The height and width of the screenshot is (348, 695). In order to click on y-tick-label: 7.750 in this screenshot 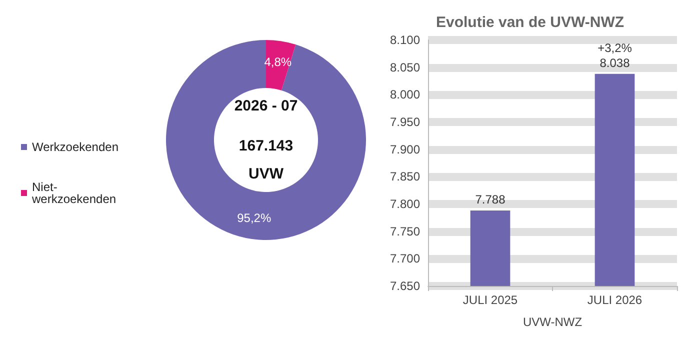, I will do `click(405, 231)`.